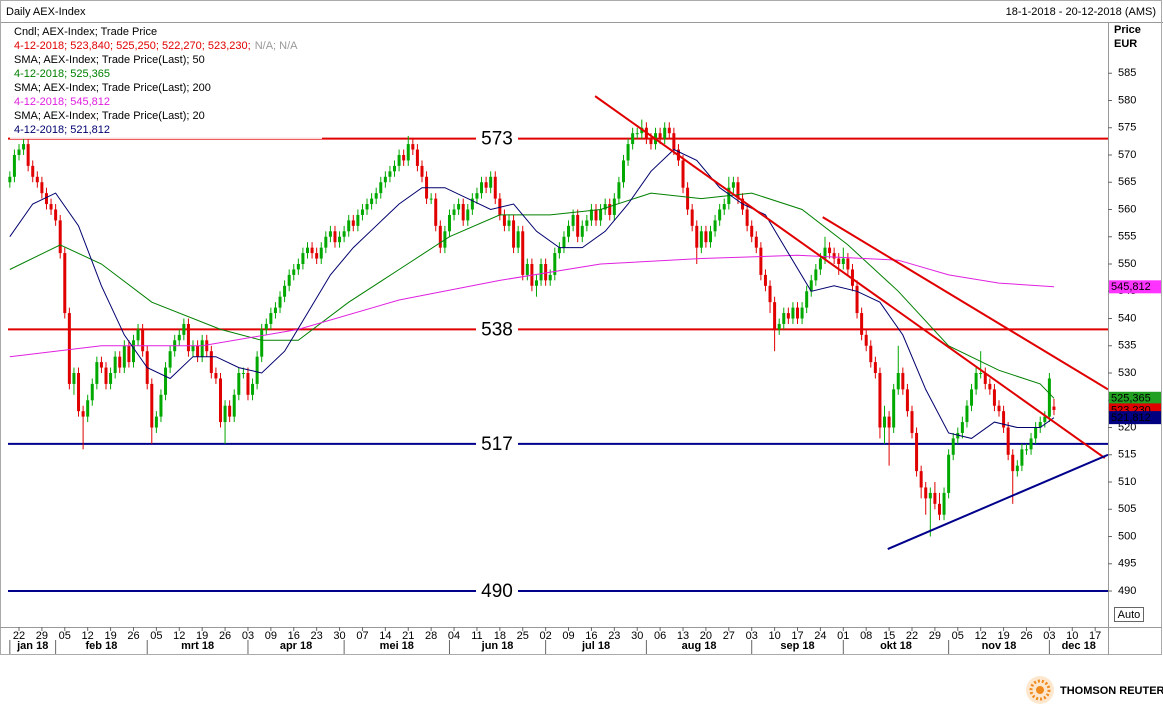 This screenshot has width=1163, height=710. I want to click on x-tick-label: 10, so click(774, 636).